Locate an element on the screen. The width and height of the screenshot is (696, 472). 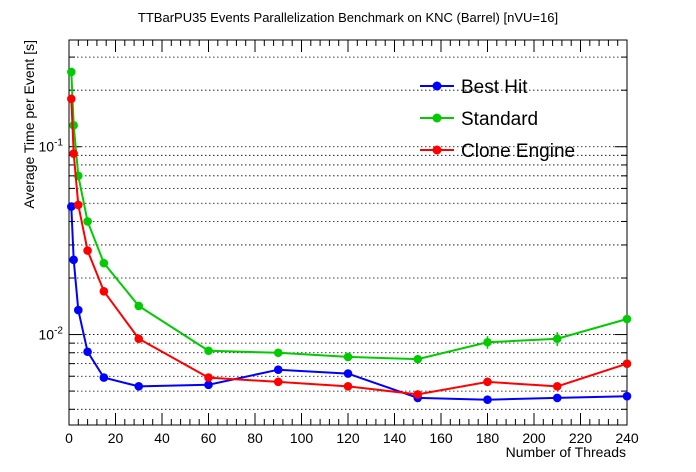
x-tick-label: 20 is located at coordinates (116, 438).